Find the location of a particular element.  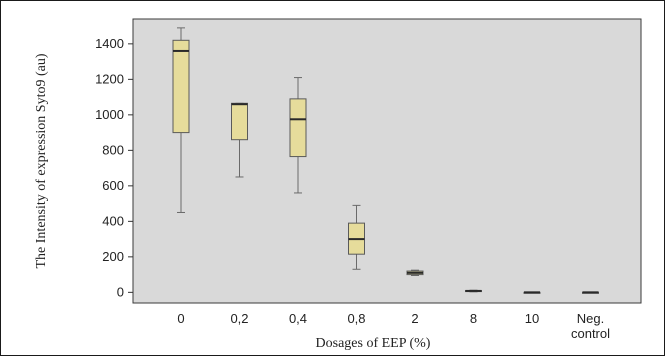

x-tick-label: 0,4 is located at coordinates (298, 318).